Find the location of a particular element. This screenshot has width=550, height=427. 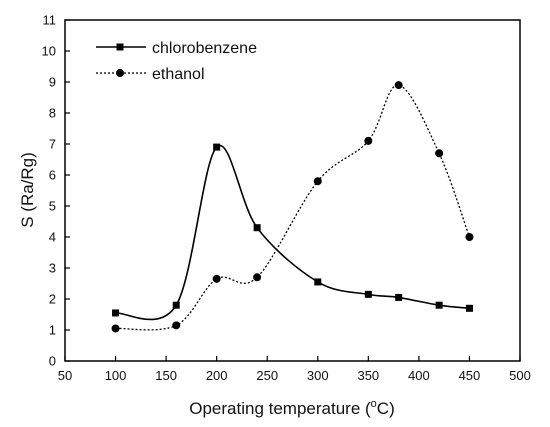

legend-marker-ethanol is located at coordinates (120, 73).